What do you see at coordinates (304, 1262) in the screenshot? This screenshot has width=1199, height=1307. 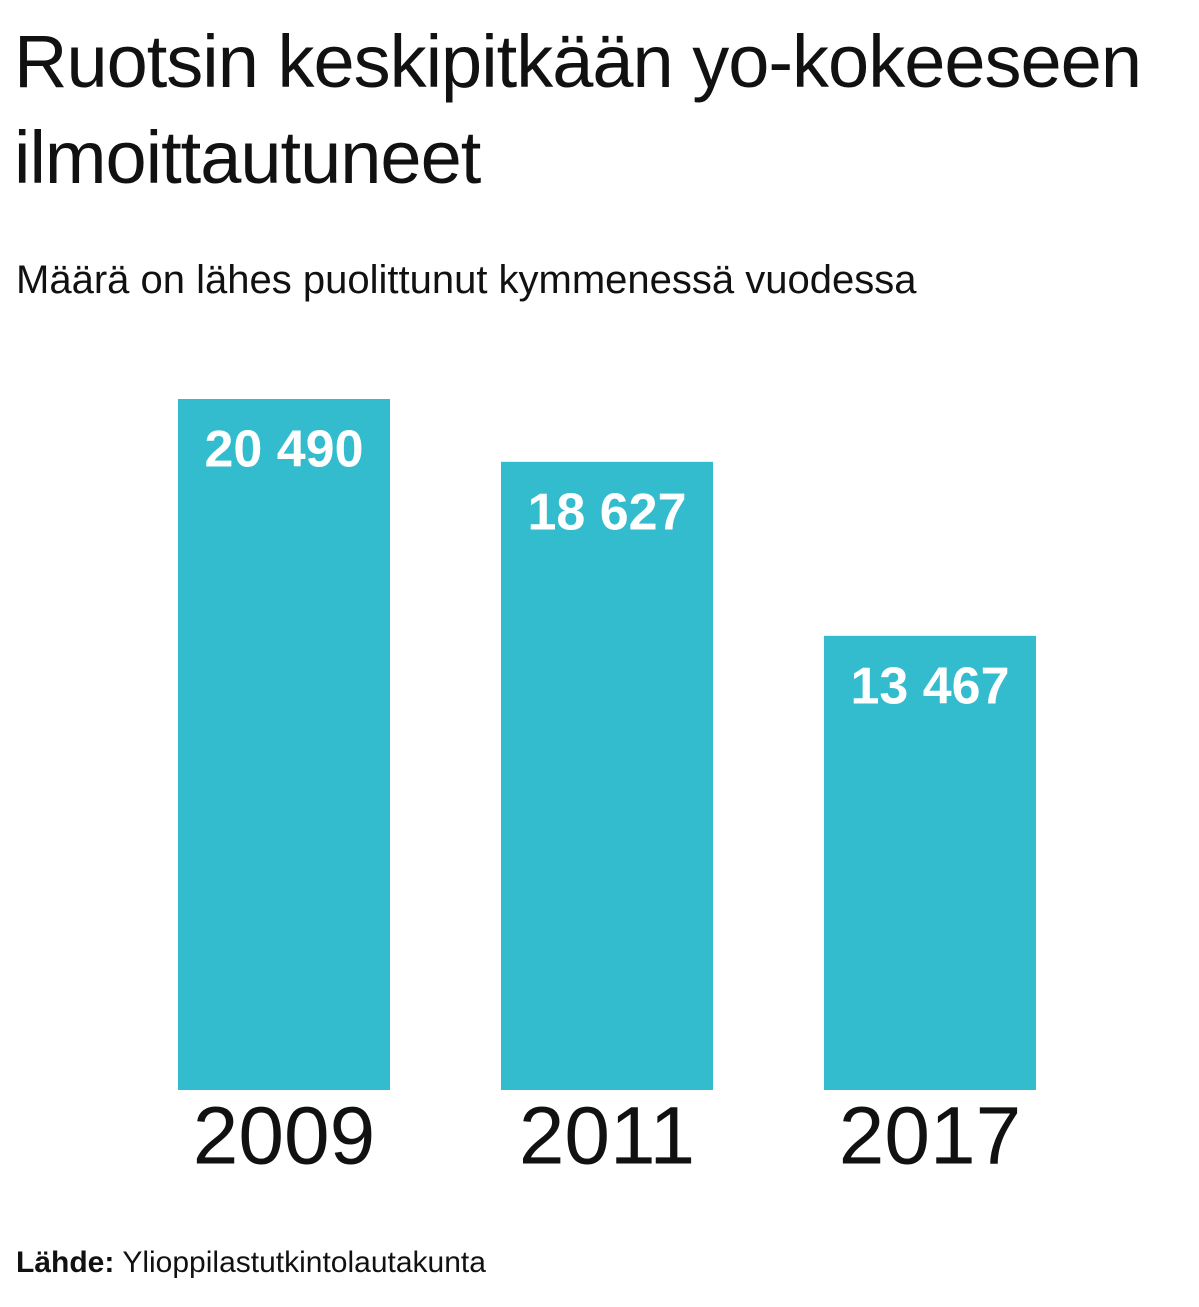 I see `source-text: Ylioppilastutkintolautakunta` at bounding box center [304, 1262].